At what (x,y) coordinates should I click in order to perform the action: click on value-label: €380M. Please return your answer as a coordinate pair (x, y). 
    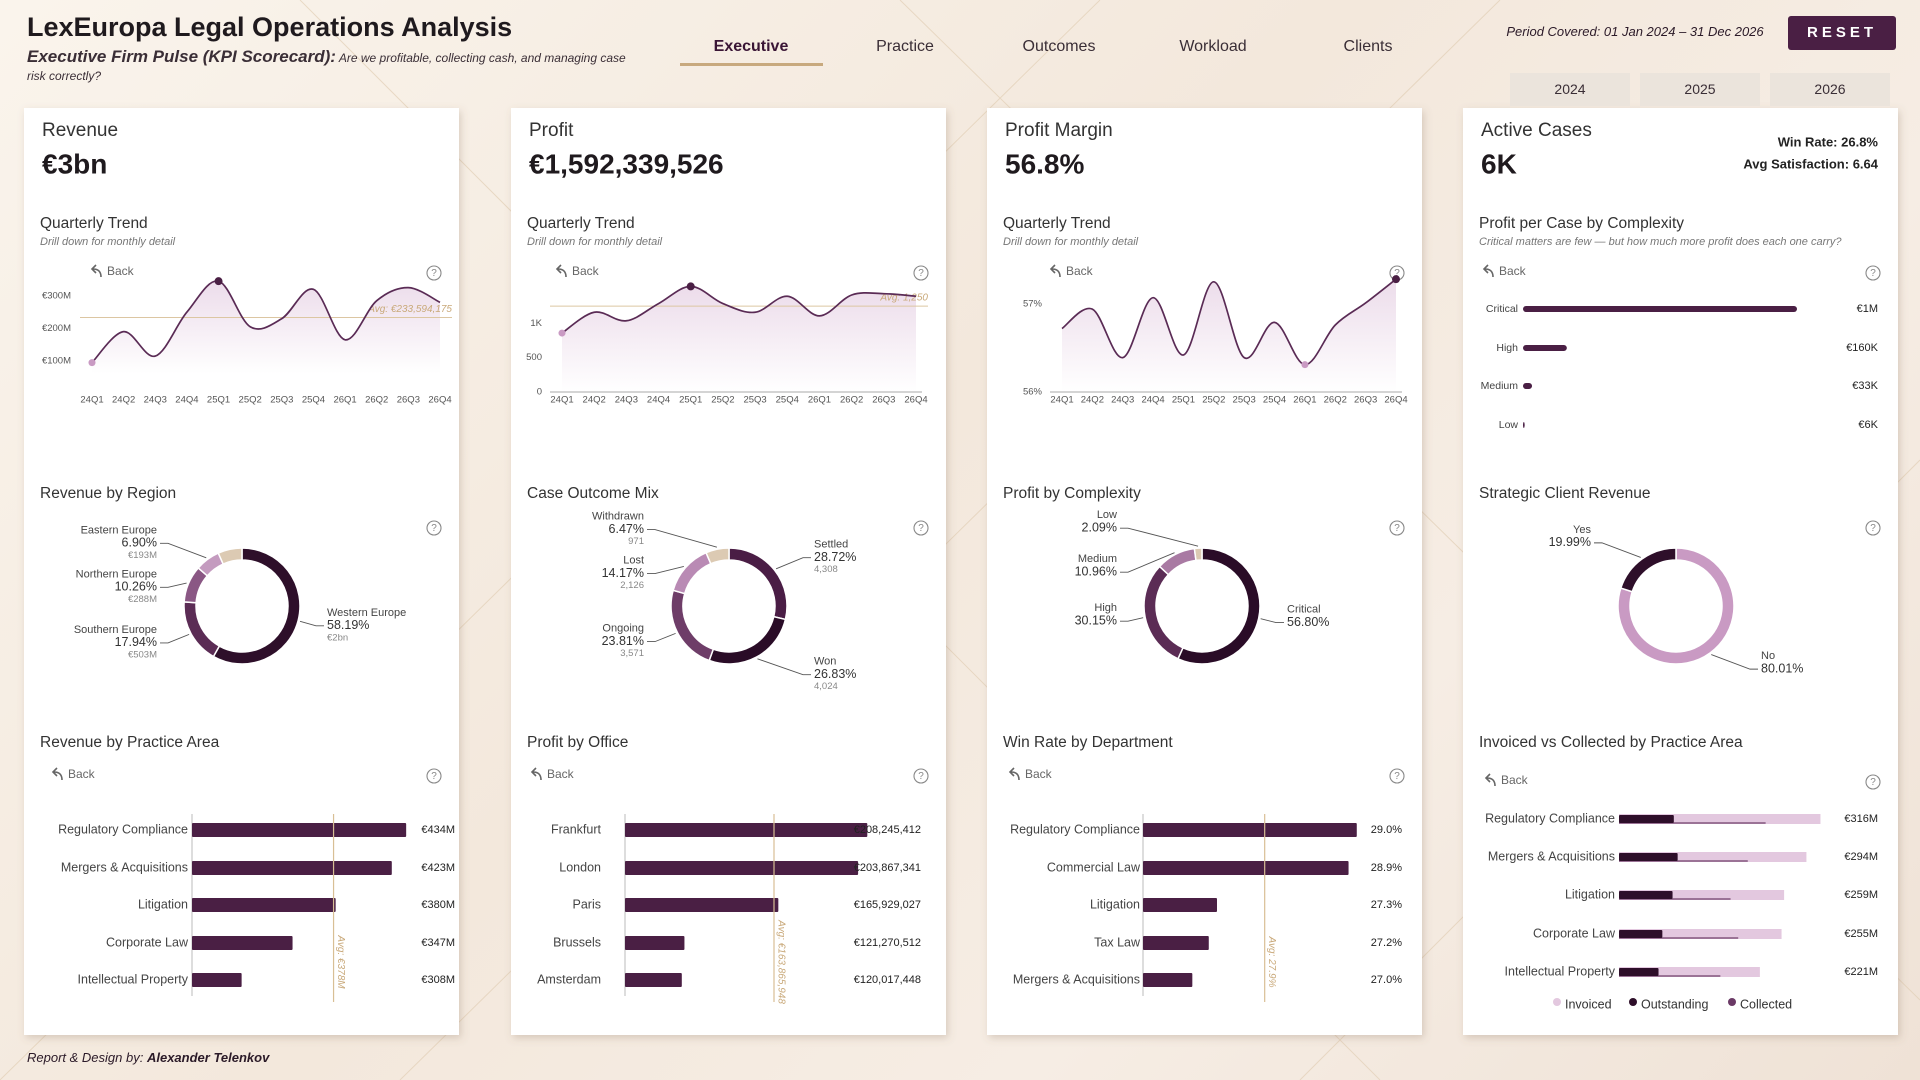
    Looking at the image, I should click on (438, 905).